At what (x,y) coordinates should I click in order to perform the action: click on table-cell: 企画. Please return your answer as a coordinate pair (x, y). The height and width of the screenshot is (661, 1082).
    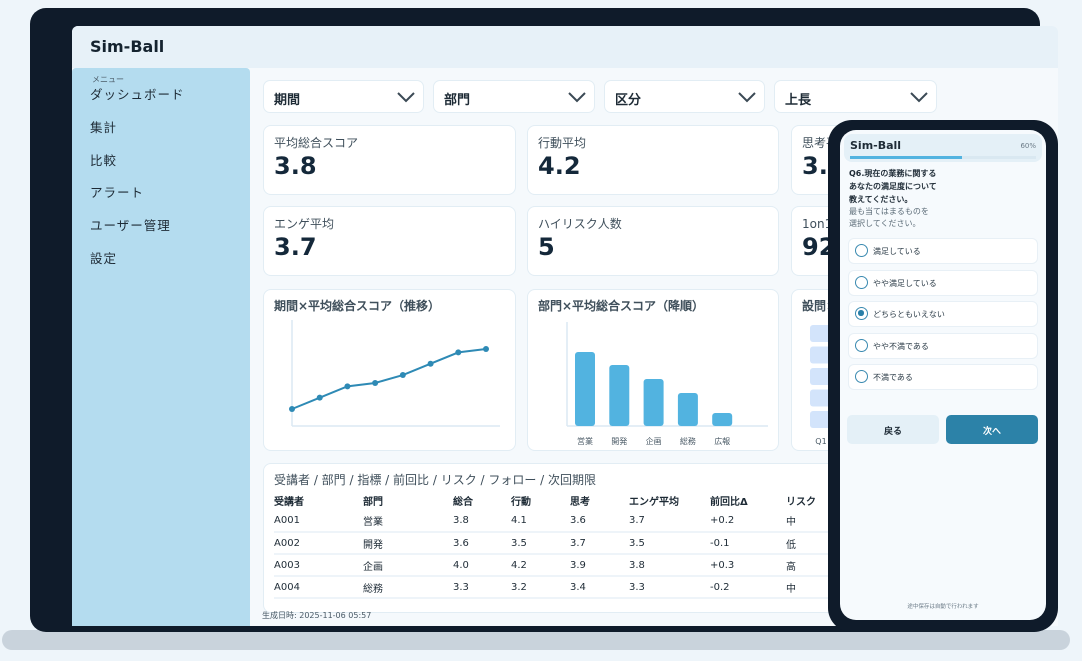
    Looking at the image, I should click on (408, 565).